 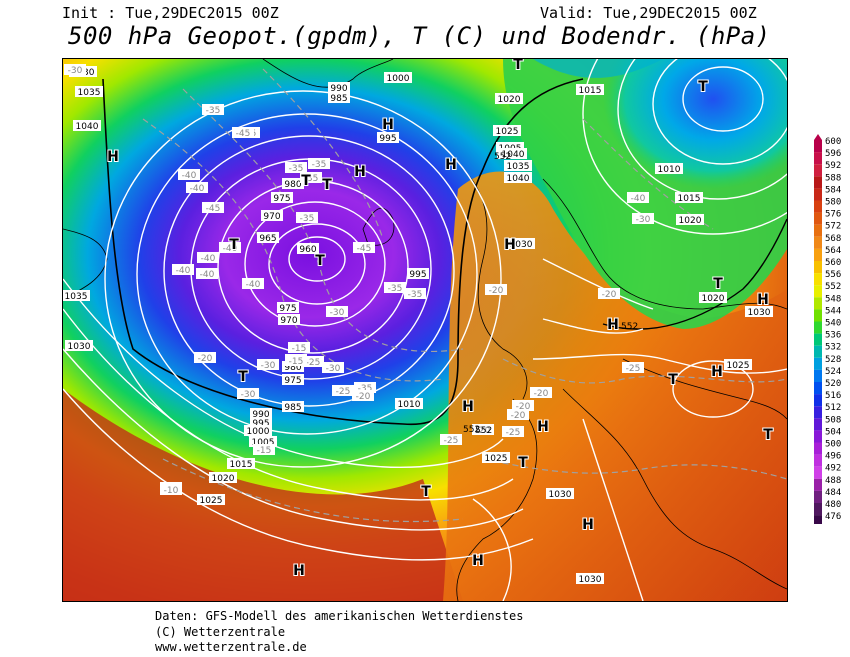 I want to click on init-time: Init : Tue,29DEC2015 00Z, so click(x=170, y=13).